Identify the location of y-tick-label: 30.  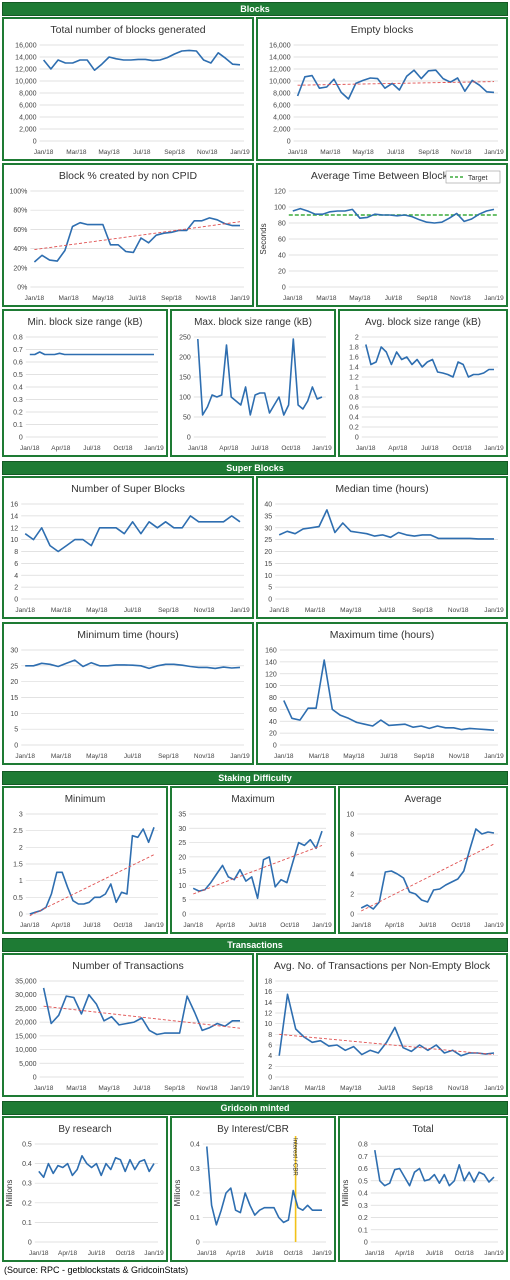
(268, 528).